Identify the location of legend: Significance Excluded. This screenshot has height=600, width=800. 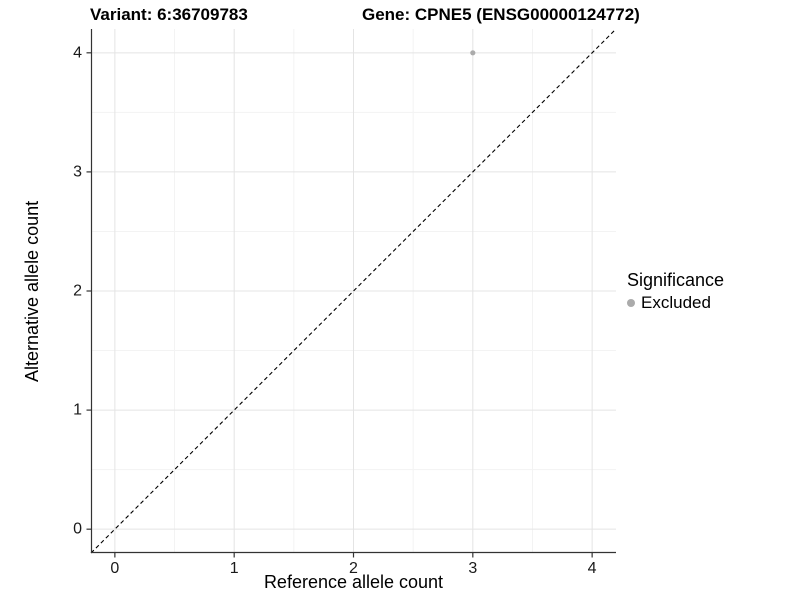
(675, 291).